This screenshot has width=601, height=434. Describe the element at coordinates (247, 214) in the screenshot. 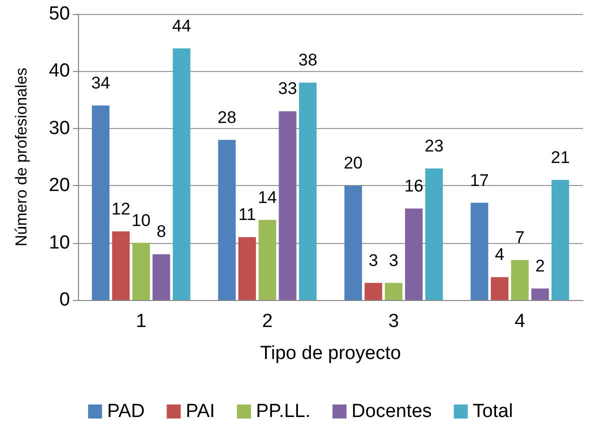

I see `data-label: 11` at that location.